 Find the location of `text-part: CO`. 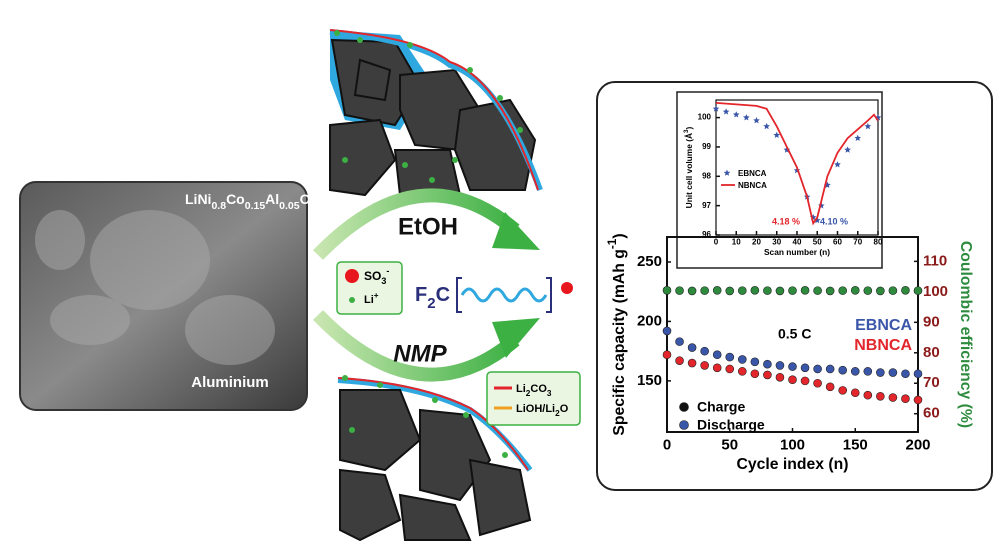

text-part: CO is located at coordinates (538, 389).